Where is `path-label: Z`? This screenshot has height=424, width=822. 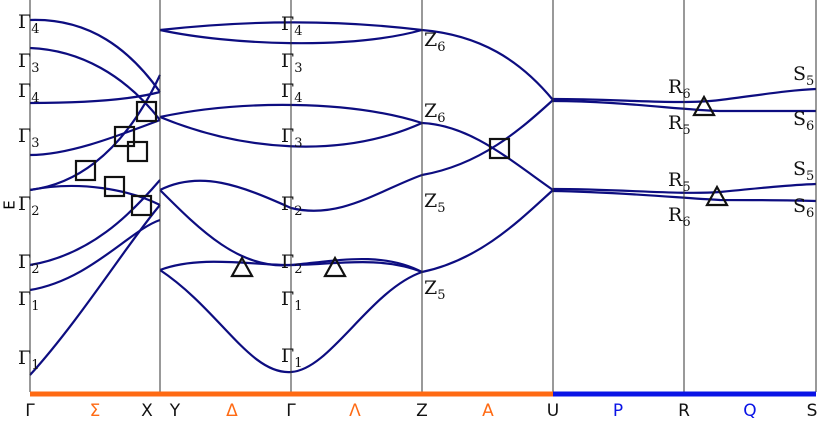 path-label: Z is located at coordinates (422, 411).